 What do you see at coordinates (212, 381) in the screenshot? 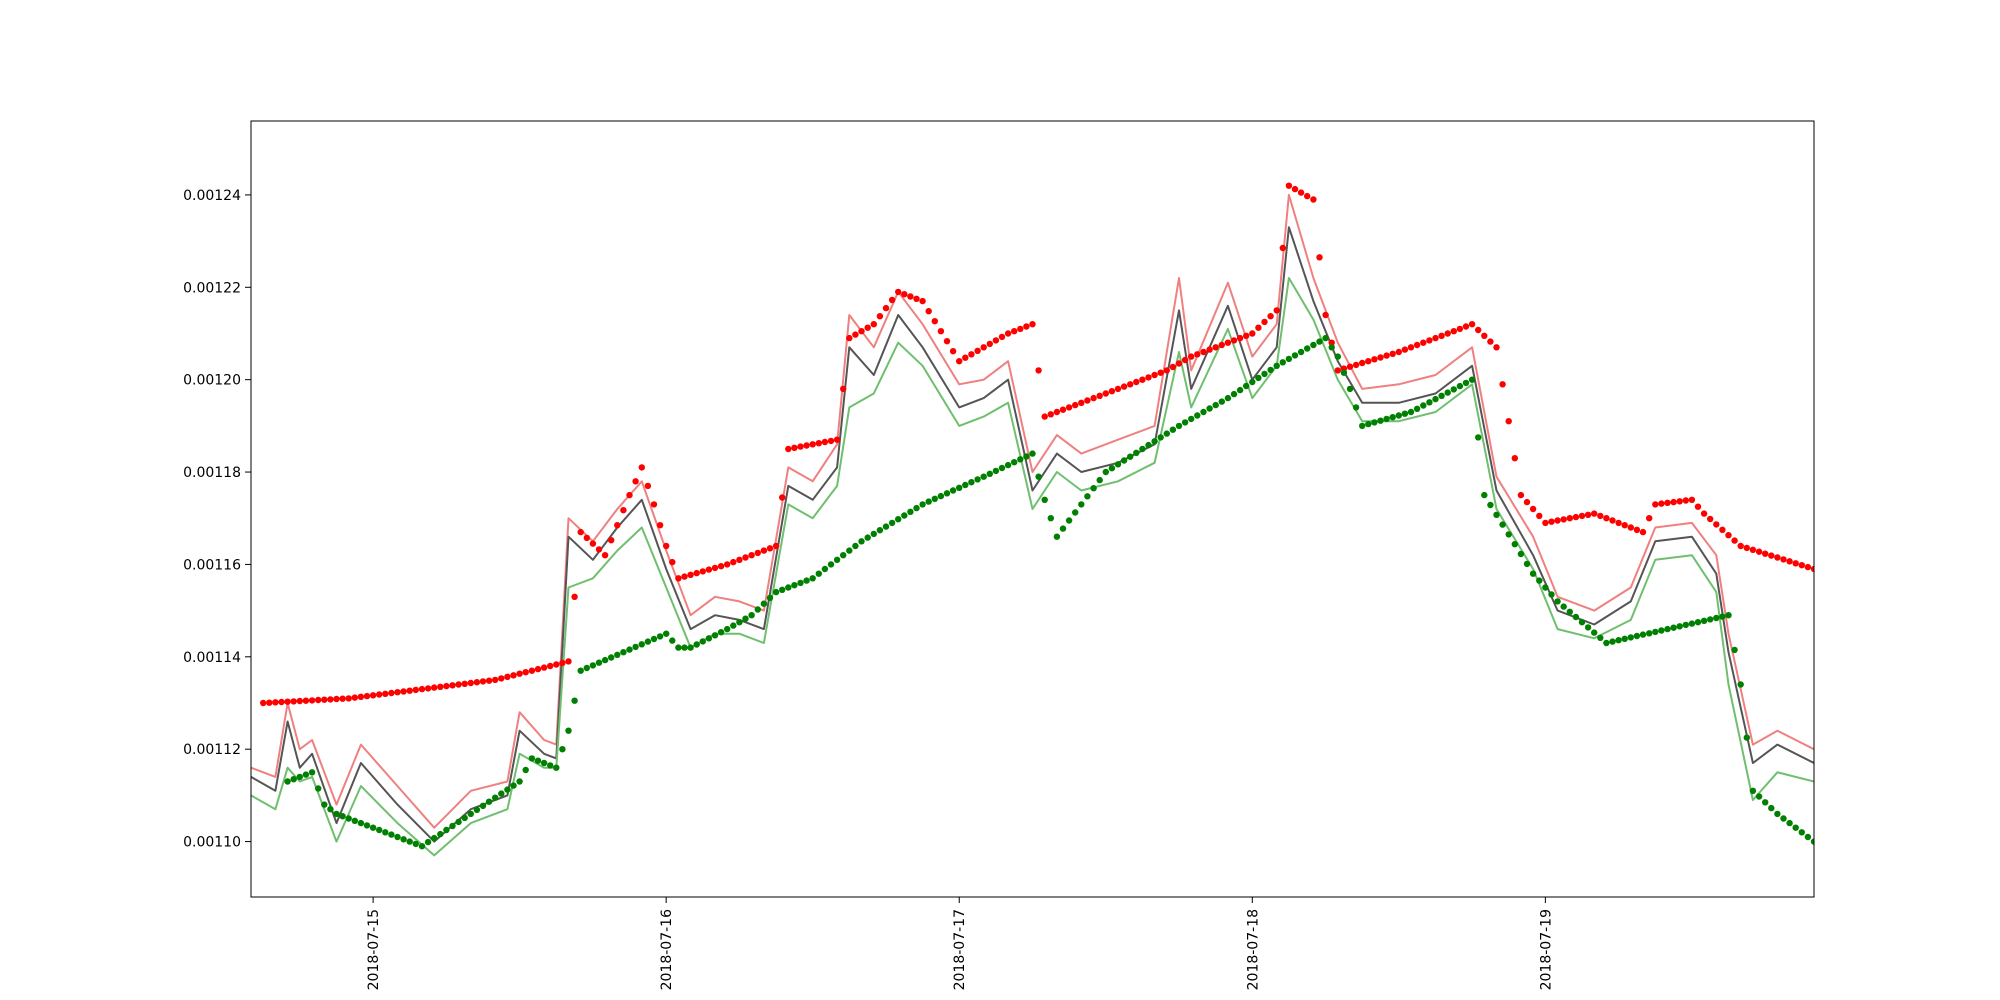
I see `y-tick-label: 0.00120` at bounding box center [212, 381].